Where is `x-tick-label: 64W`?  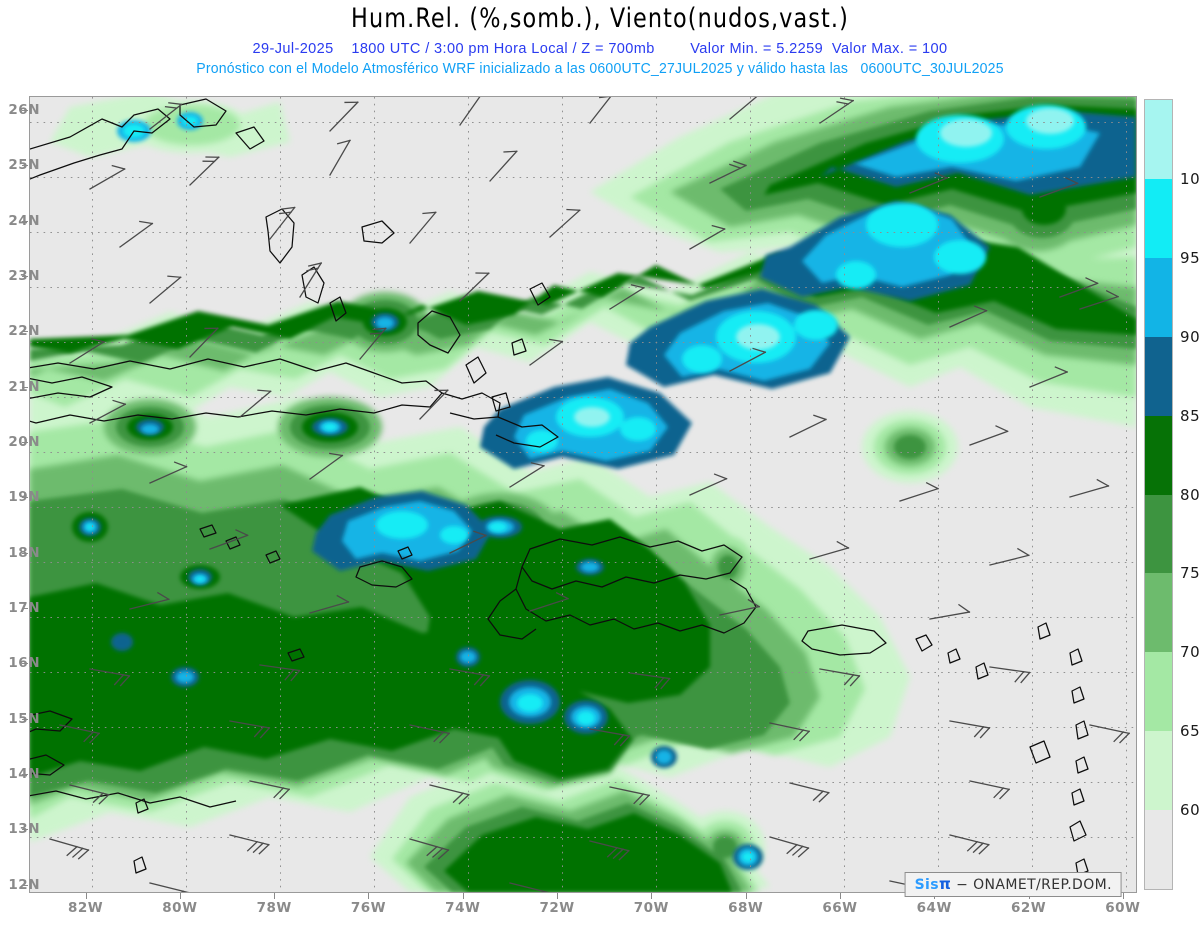
x-tick-label: 64W is located at coordinates (934, 908).